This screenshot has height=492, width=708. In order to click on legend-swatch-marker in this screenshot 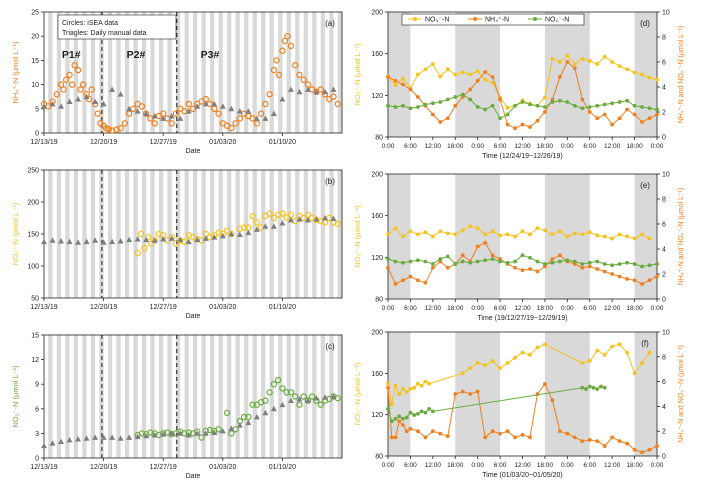, I will do `click(415, 19)`.